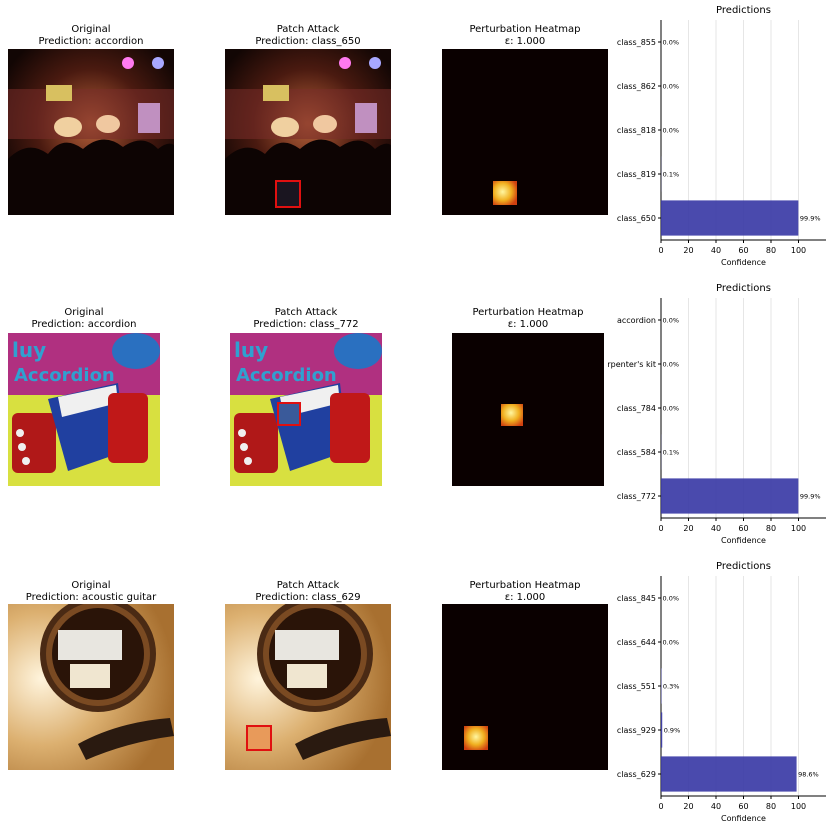 The width and height of the screenshot is (836, 830). I want to click on attack-image-concert, so click(308, 132).